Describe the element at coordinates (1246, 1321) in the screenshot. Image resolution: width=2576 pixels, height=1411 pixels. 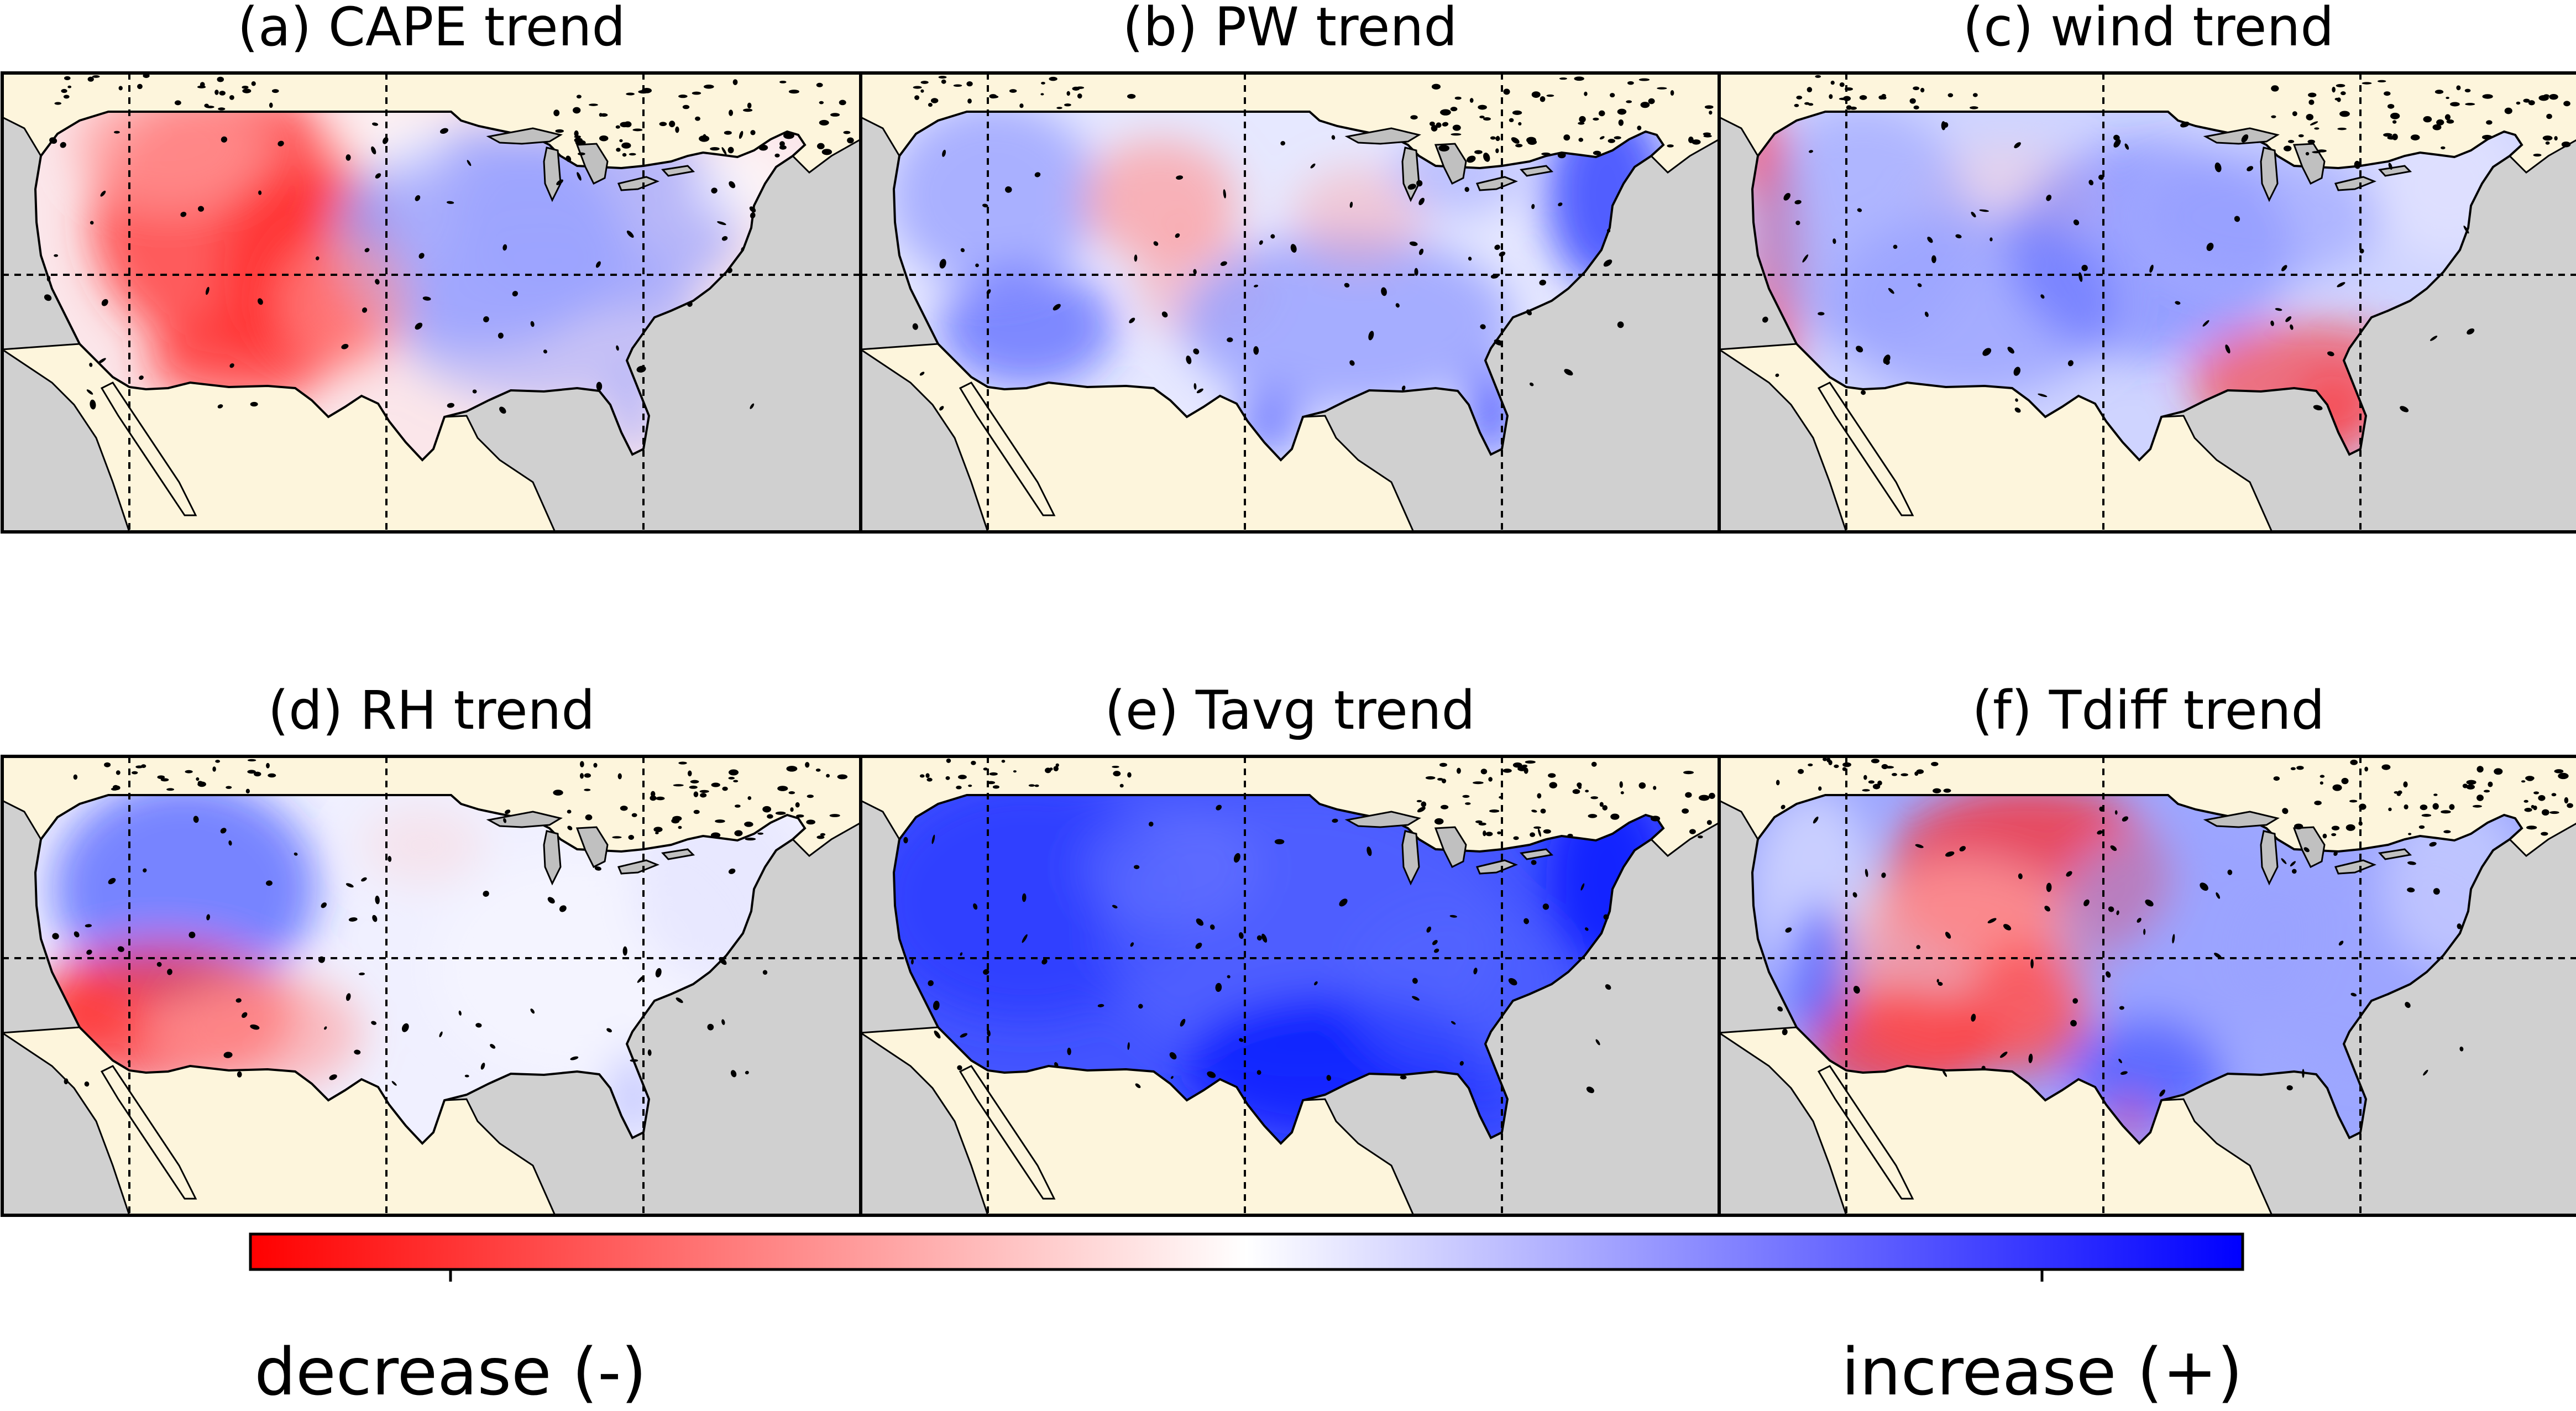
I see `colorbar: decrease (-) increase (+)` at that location.